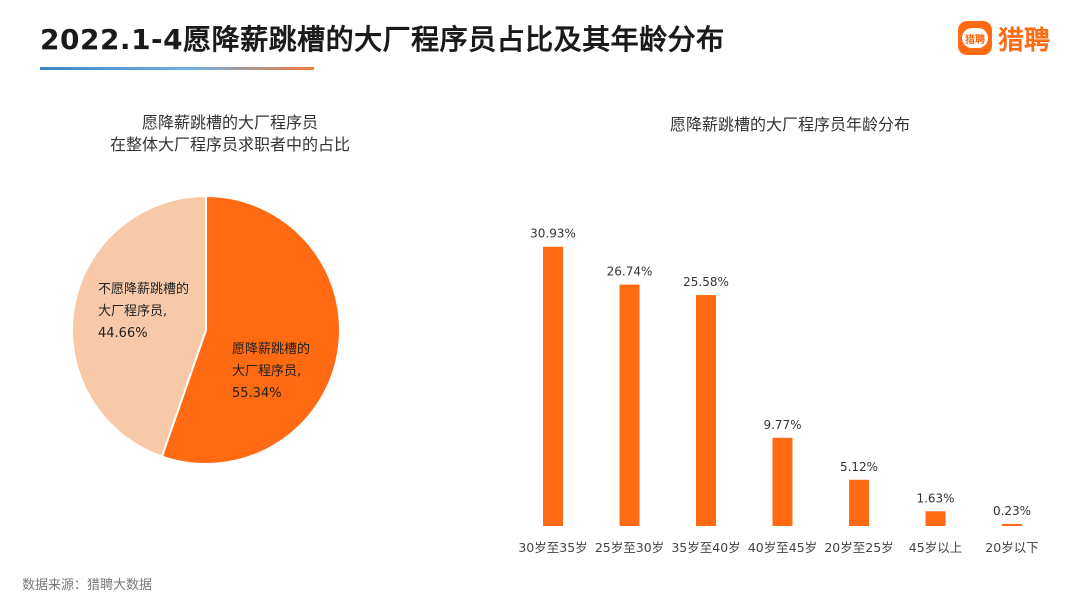 The height and width of the screenshot is (608, 1080). Describe the element at coordinates (123, 333) in the screenshot. I see `pie-slice-value-label: 44.66%` at that location.